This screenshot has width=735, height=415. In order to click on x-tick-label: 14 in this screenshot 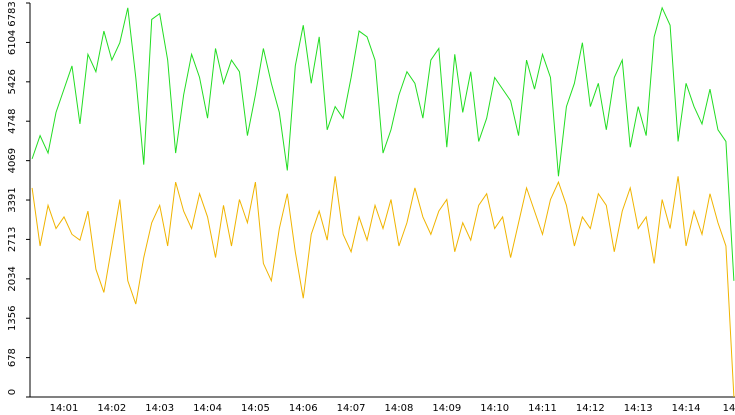, I will do `click(729, 408)`.